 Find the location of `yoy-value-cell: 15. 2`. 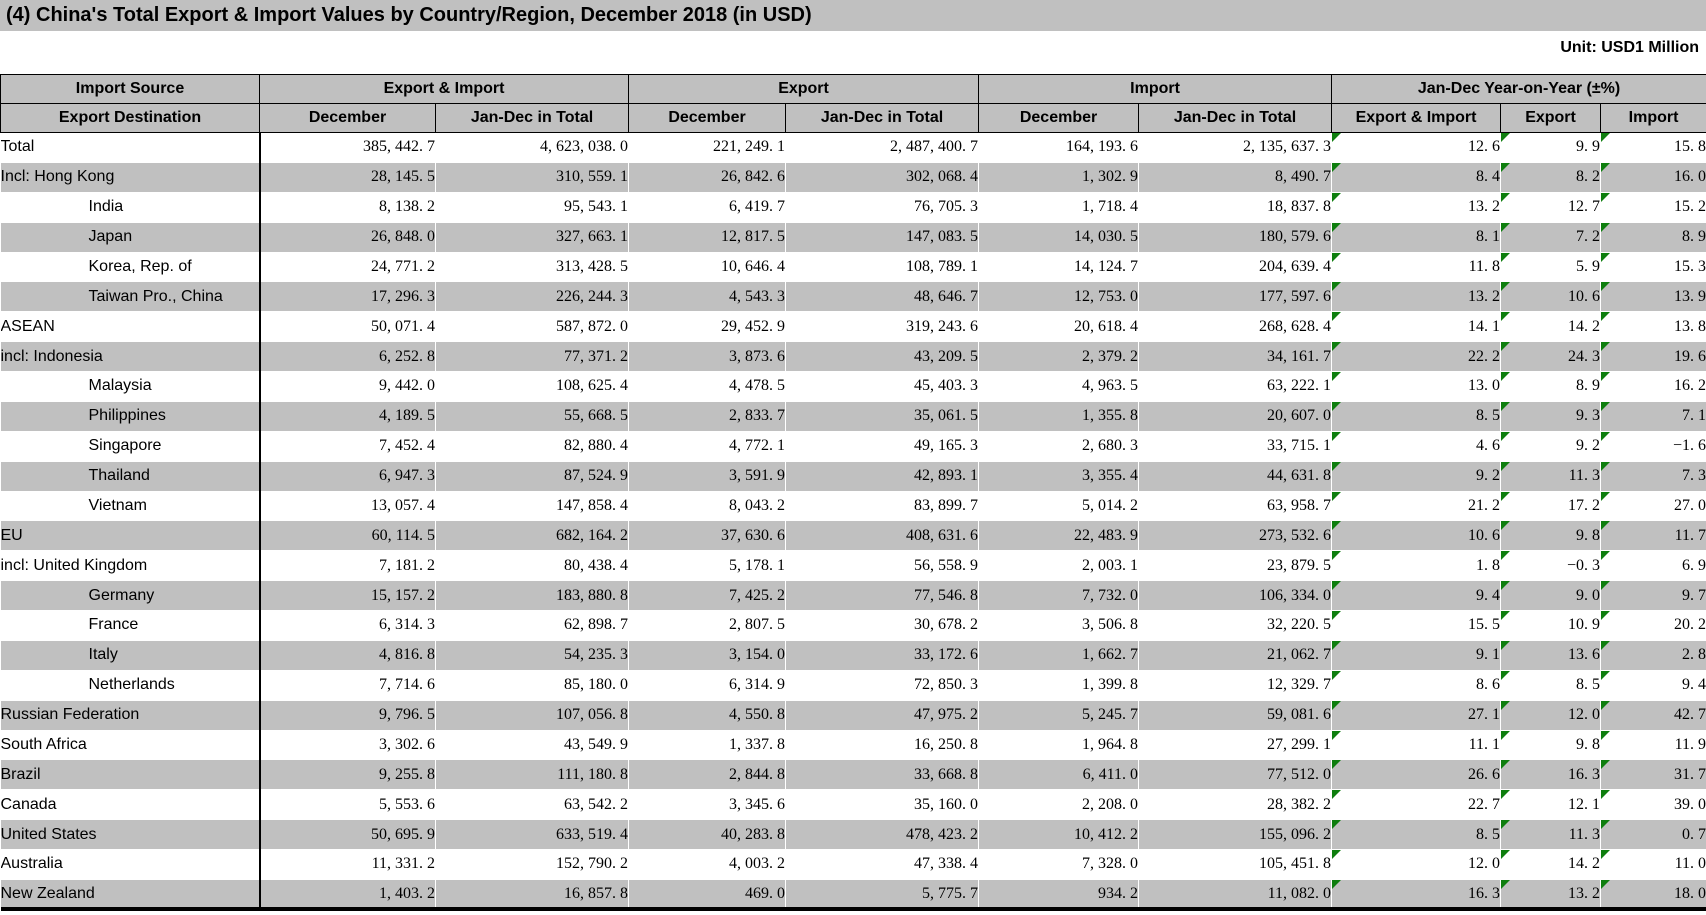

yoy-value-cell: 15. 2 is located at coordinates (1653, 207).